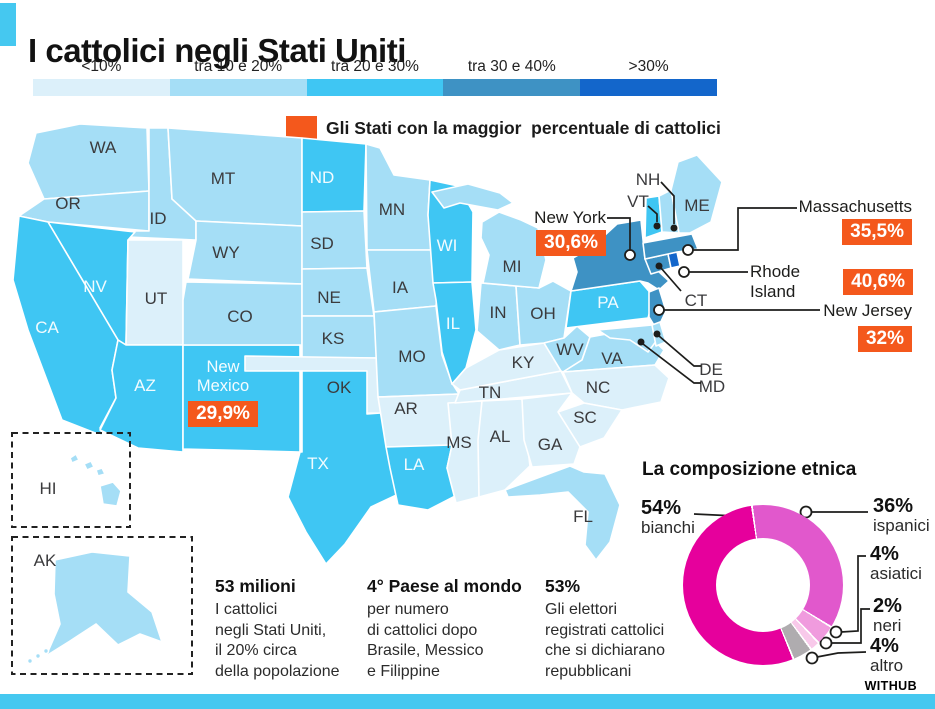 This screenshot has width=935, height=709. What do you see at coordinates (733, 443) in the screenshot?
I see `callout-dots` at bounding box center [733, 443].